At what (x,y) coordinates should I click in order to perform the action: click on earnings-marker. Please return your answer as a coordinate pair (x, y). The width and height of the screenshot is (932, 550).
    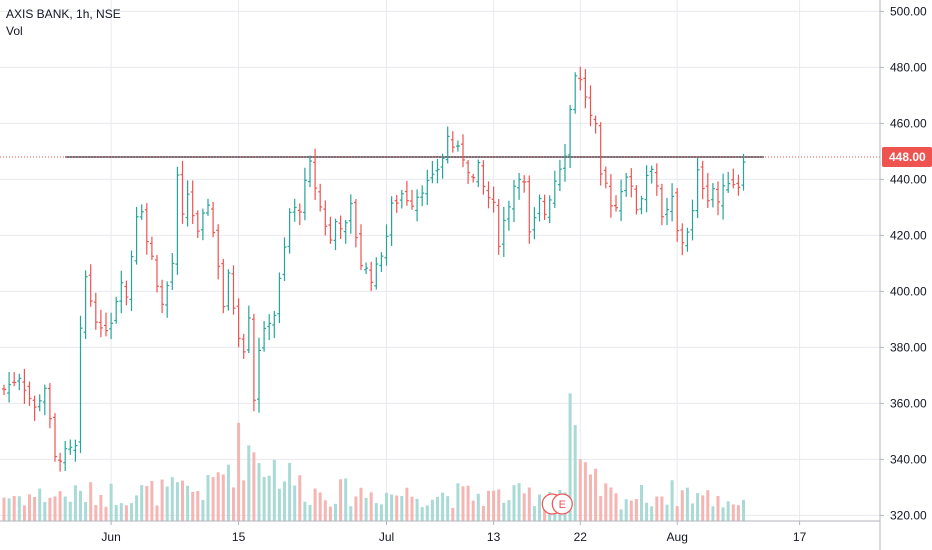
    Looking at the image, I should click on (562, 504).